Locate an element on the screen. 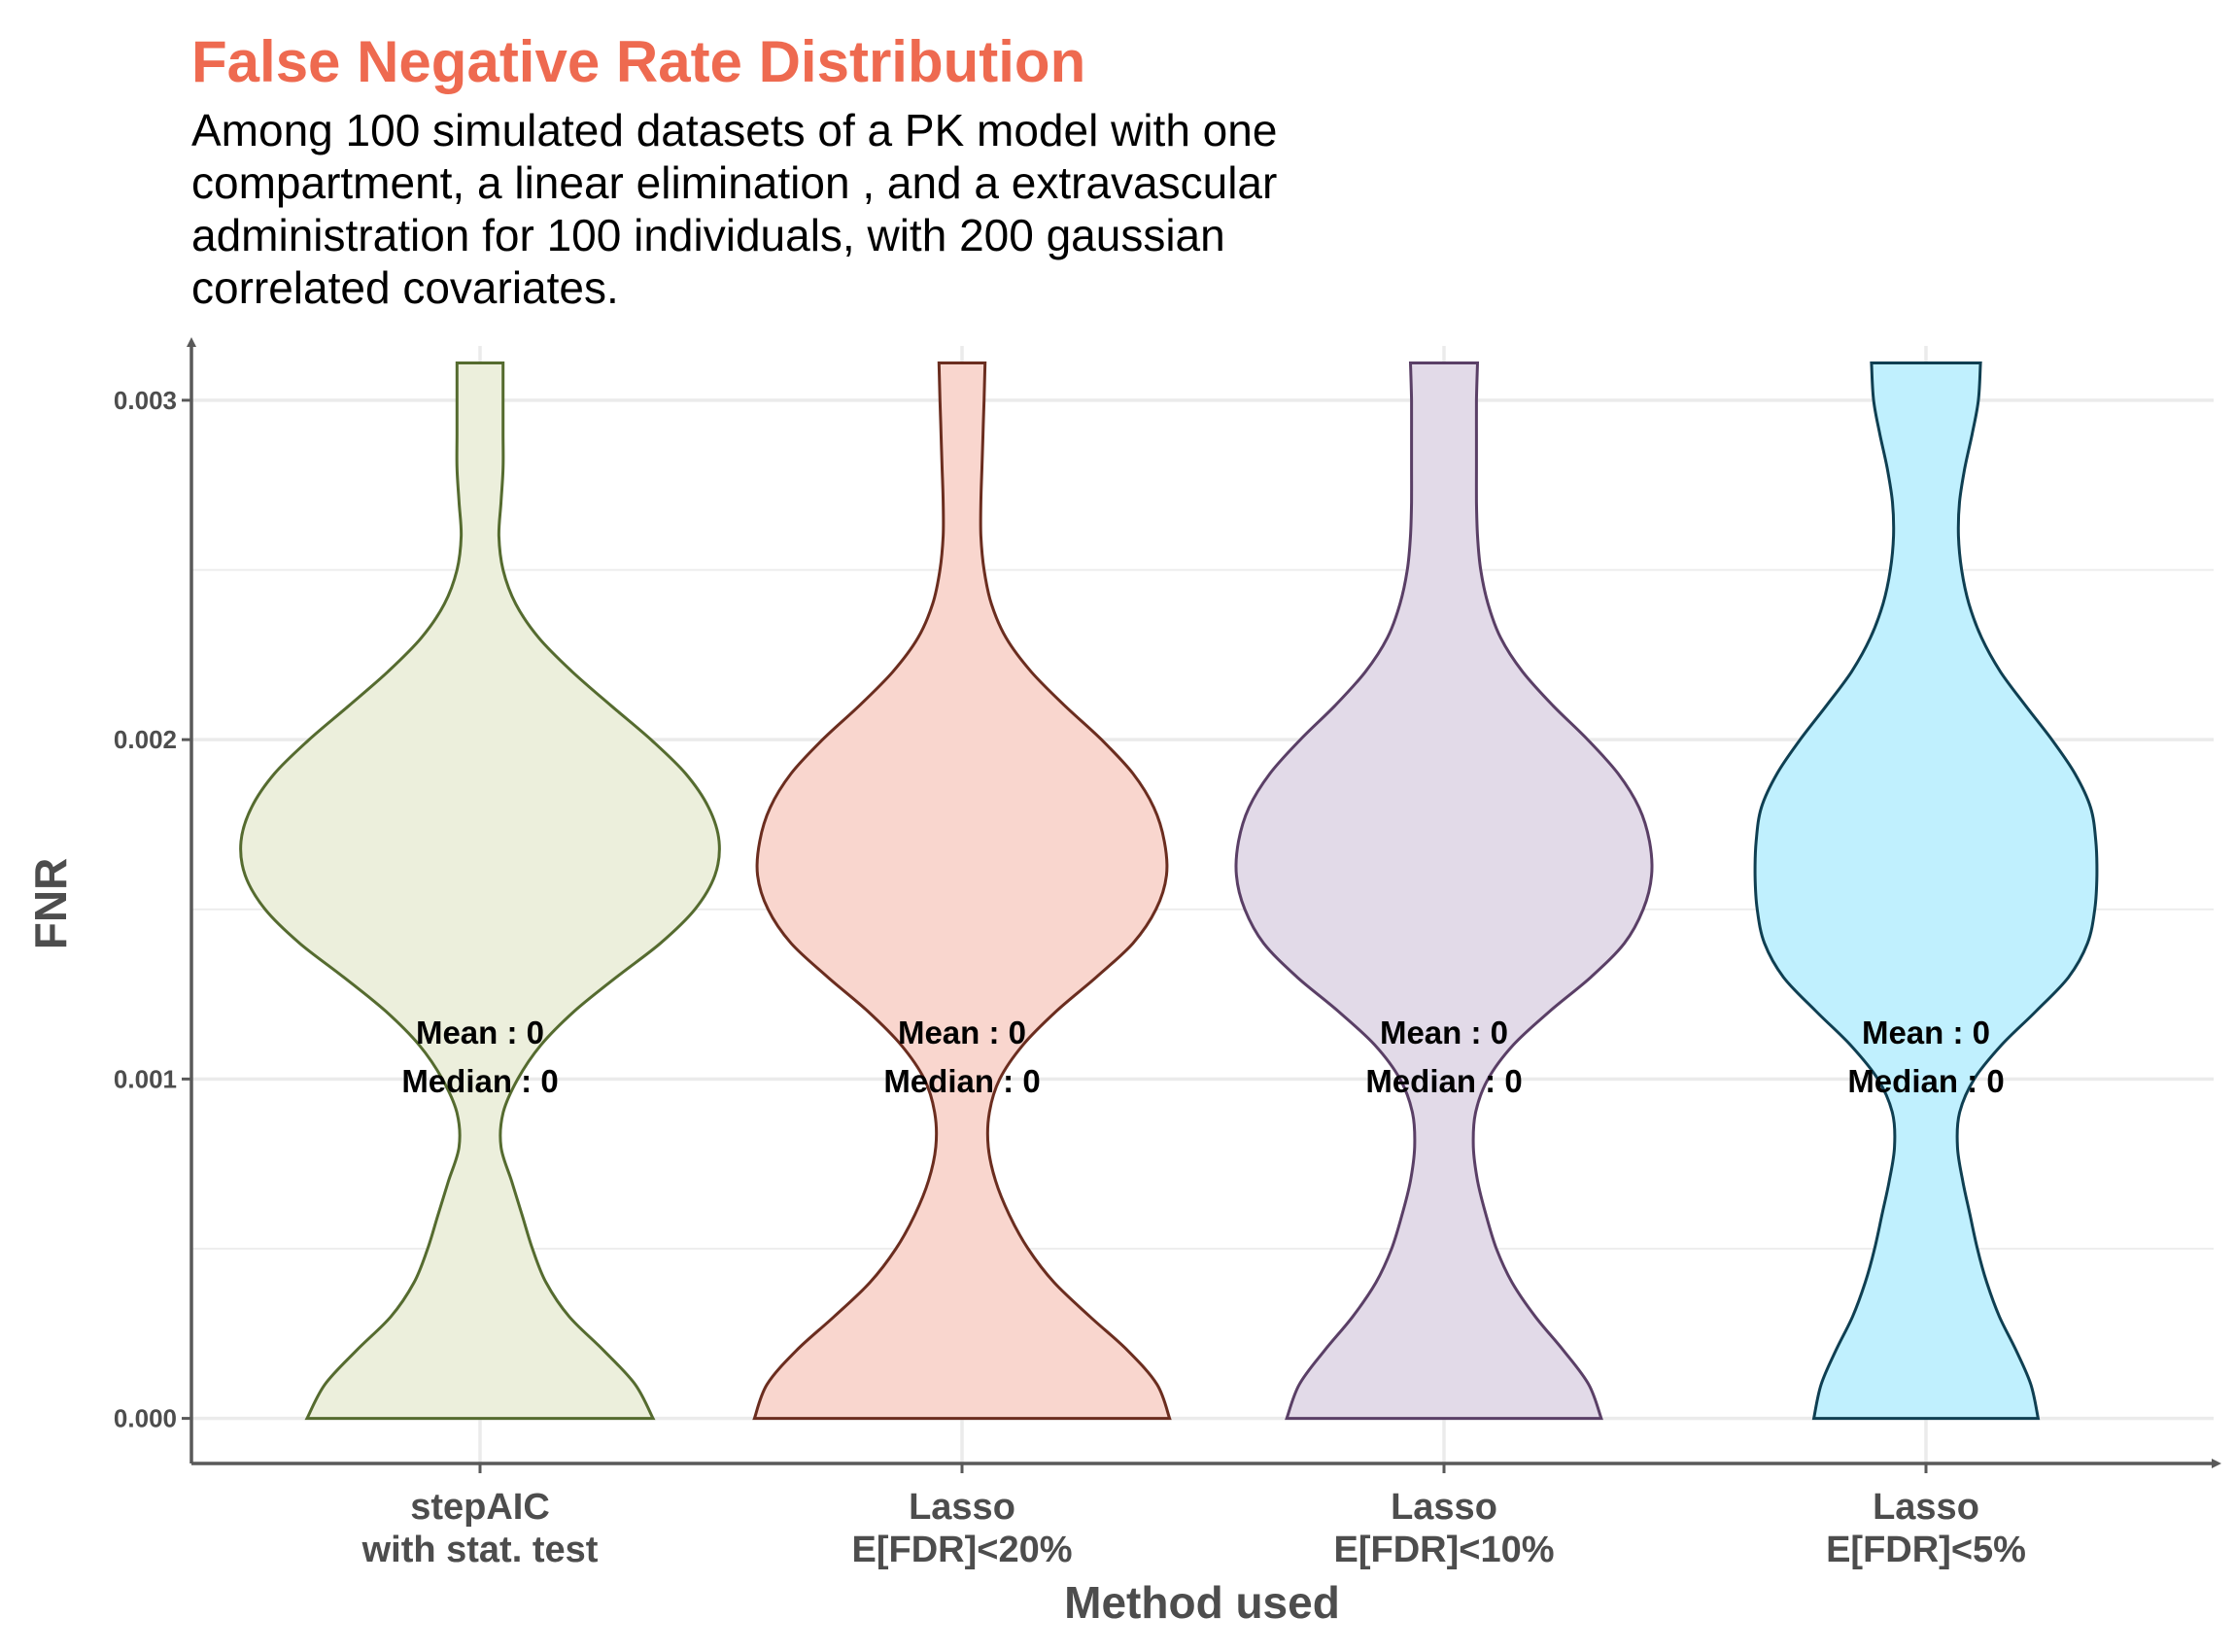 This screenshot has width=2235, height=1652. y-tick-label: 0.003 is located at coordinates (145, 401).